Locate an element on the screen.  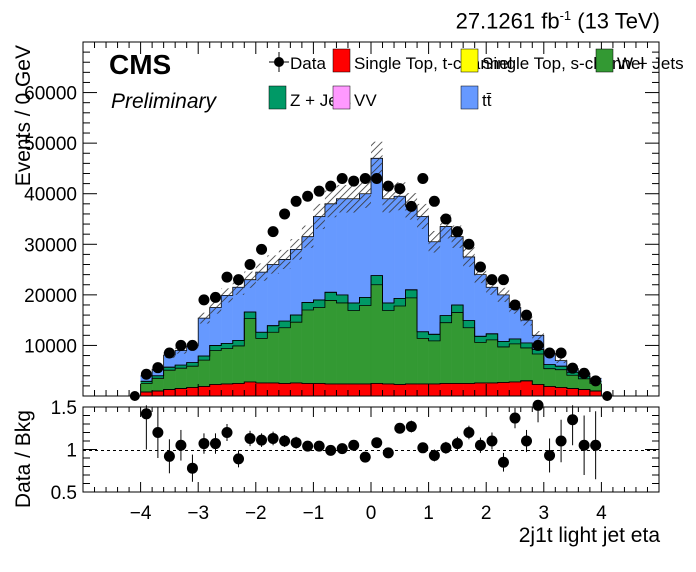
x-tick-label: −3 is located at coordinates (198, 513).